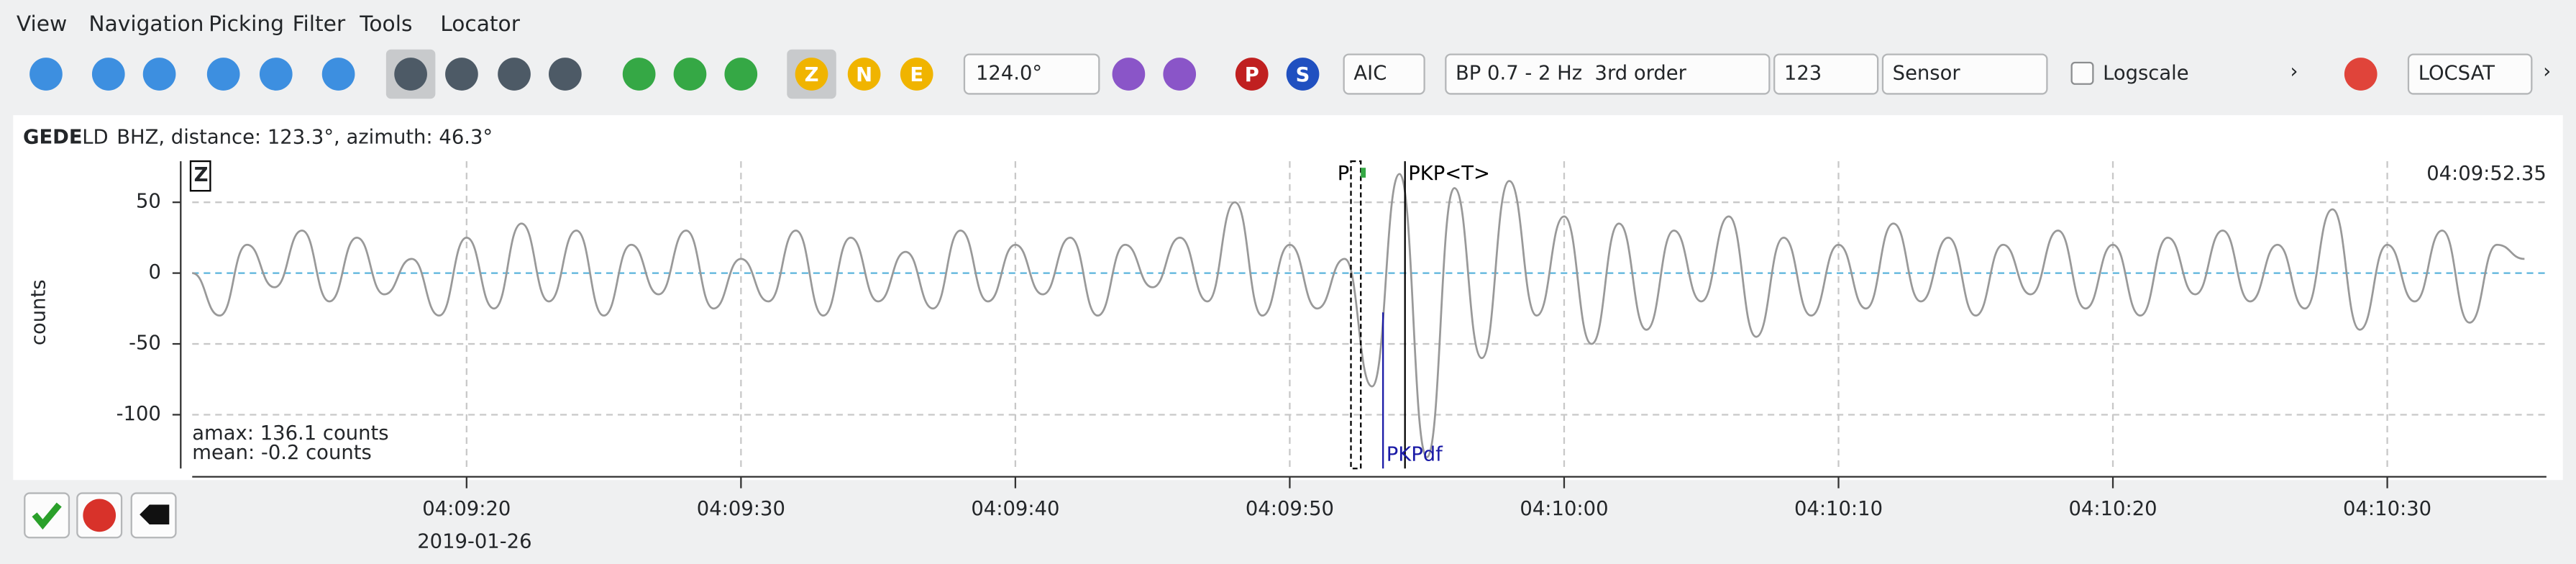  I want to click on component: Z, so click(201, 175).